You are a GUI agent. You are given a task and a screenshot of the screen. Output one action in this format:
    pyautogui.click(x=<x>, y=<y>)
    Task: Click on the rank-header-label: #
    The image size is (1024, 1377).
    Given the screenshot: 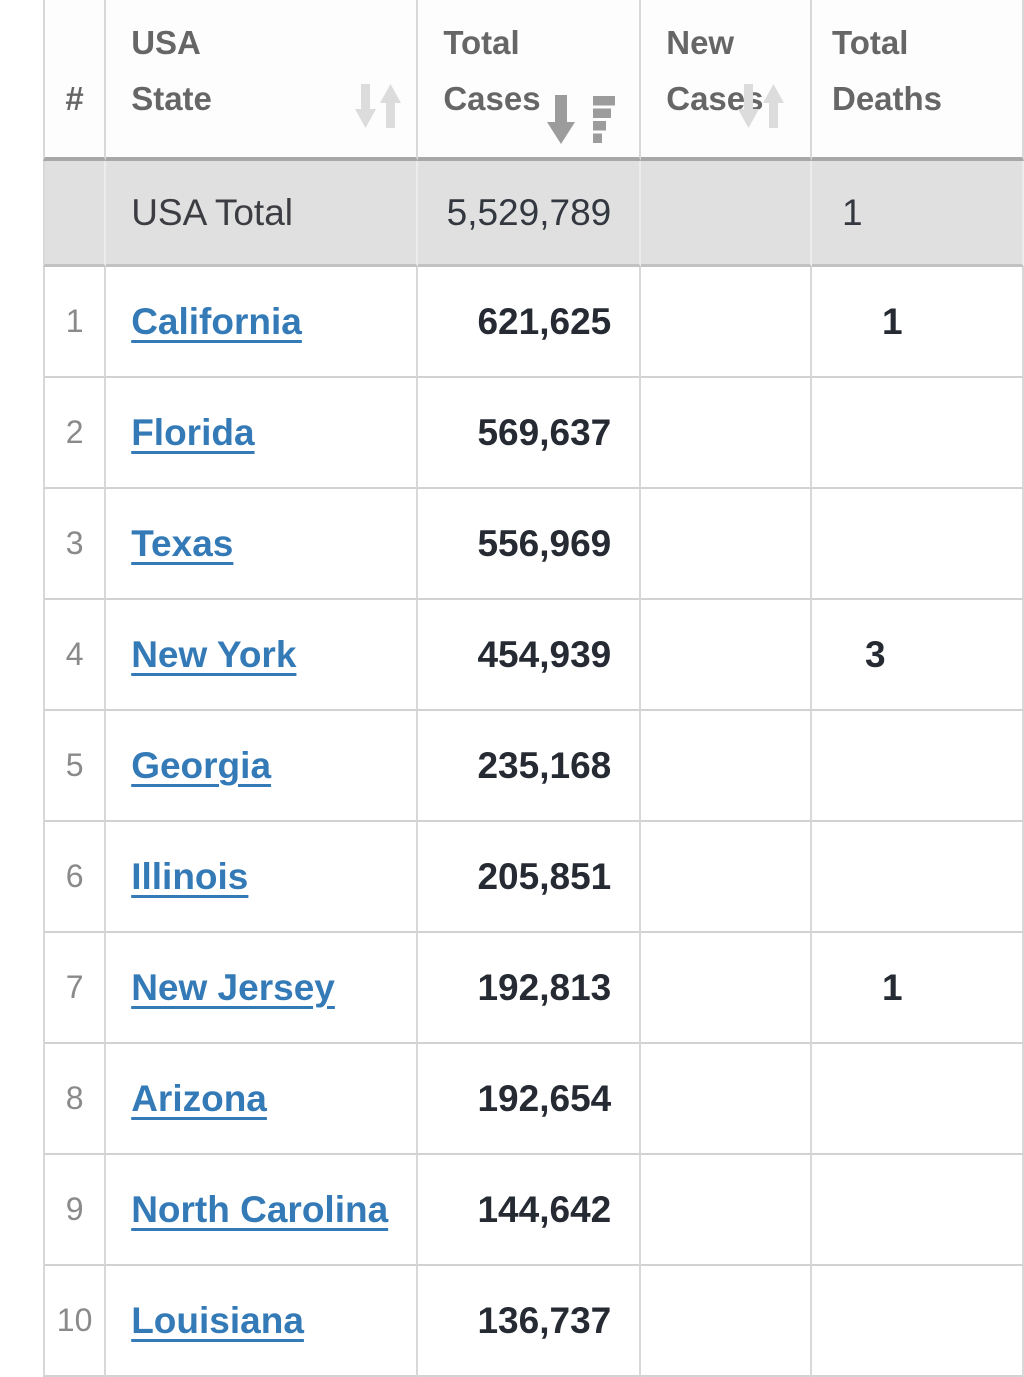 What is the action you would take?
    pyautogui.click(x=74, y=98)
    